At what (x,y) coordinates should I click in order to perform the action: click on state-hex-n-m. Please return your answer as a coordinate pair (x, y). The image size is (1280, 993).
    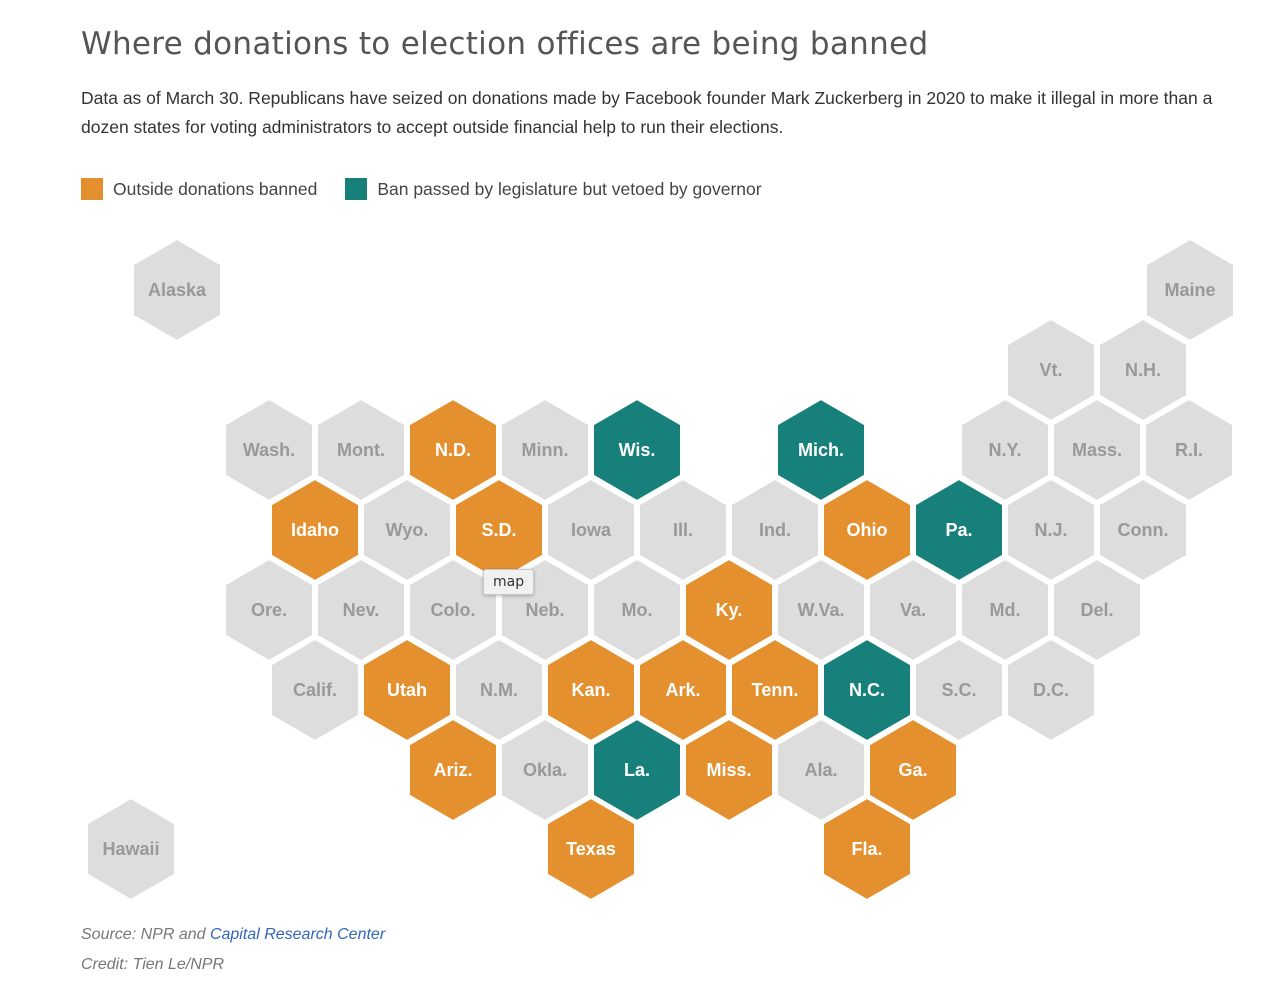
    Looking at the image, I should click on (499, 690).